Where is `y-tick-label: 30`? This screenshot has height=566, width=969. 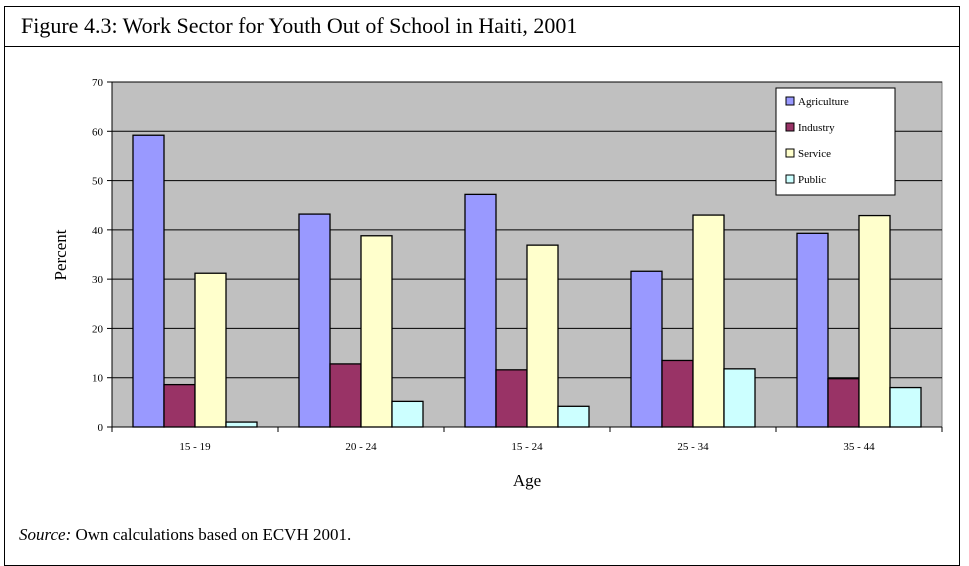 y-tick-label: 30 is located at coordinates (98, 280).